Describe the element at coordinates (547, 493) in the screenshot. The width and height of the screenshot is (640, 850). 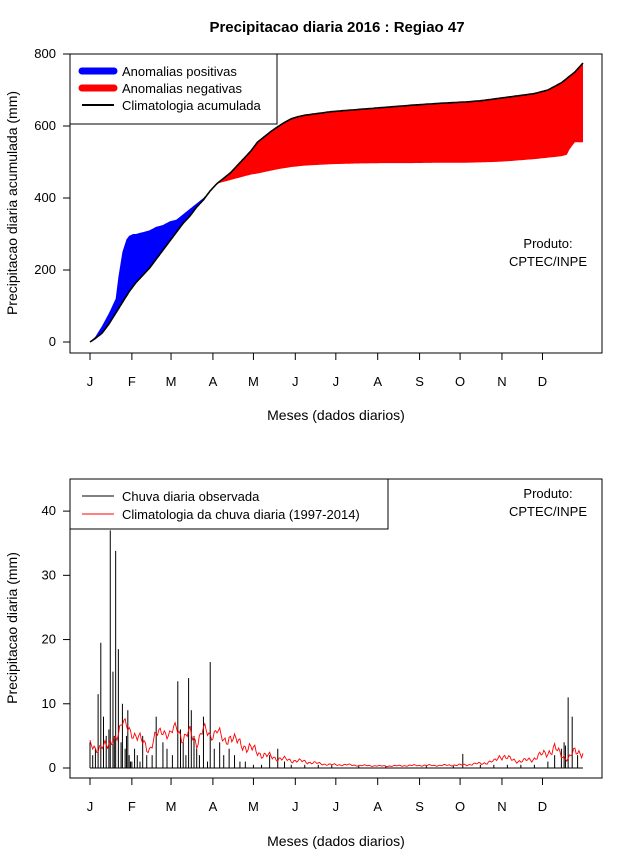
I see `product-annotation-line1-bottom: Produto:` at that location.